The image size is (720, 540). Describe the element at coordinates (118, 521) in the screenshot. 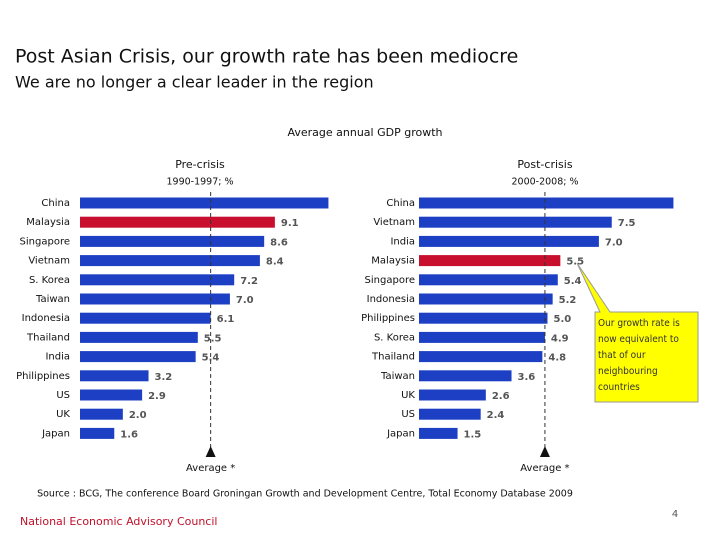

I see `footer: National Economic Advisory Council` at that location.